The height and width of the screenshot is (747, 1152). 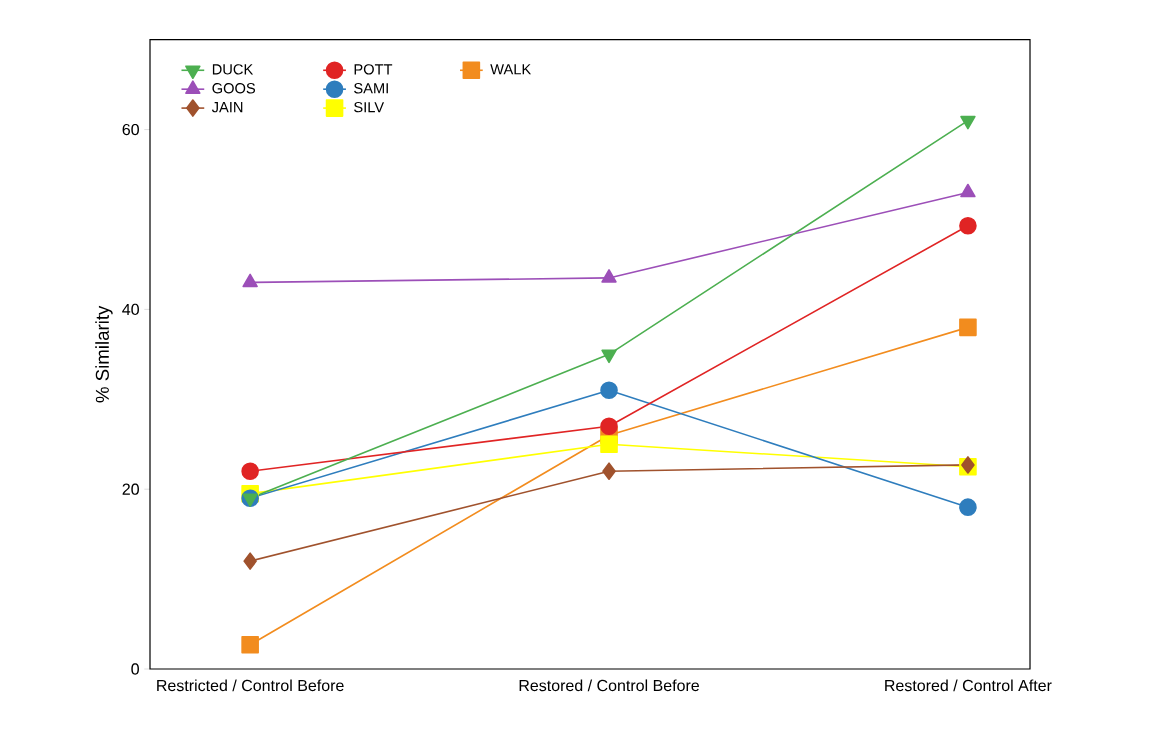 What do you see at coordinates (130, 309) in the screenshot?
I see `y-tick-label: 40` at bounding box center [130, 309].